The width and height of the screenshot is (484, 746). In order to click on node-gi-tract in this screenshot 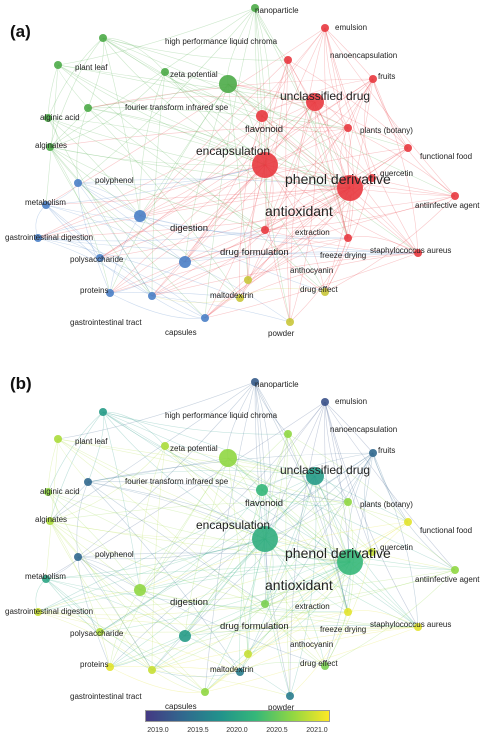, I will do `click(152, 296)`.